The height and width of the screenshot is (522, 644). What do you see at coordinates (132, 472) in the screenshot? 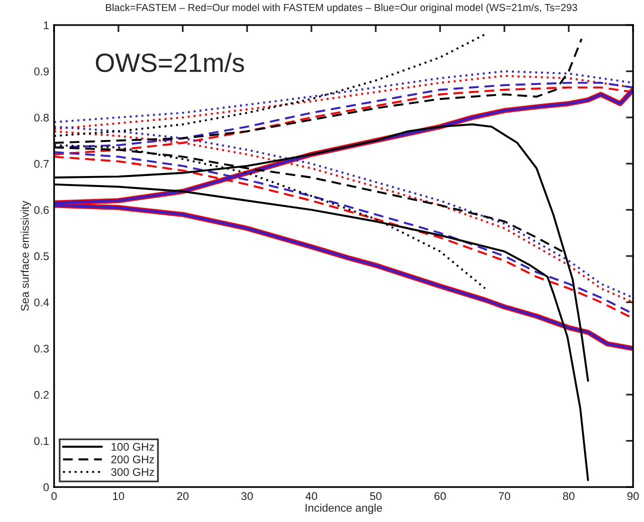
I see `legend-label: 300 GHz` at bounding box center [132, 472].